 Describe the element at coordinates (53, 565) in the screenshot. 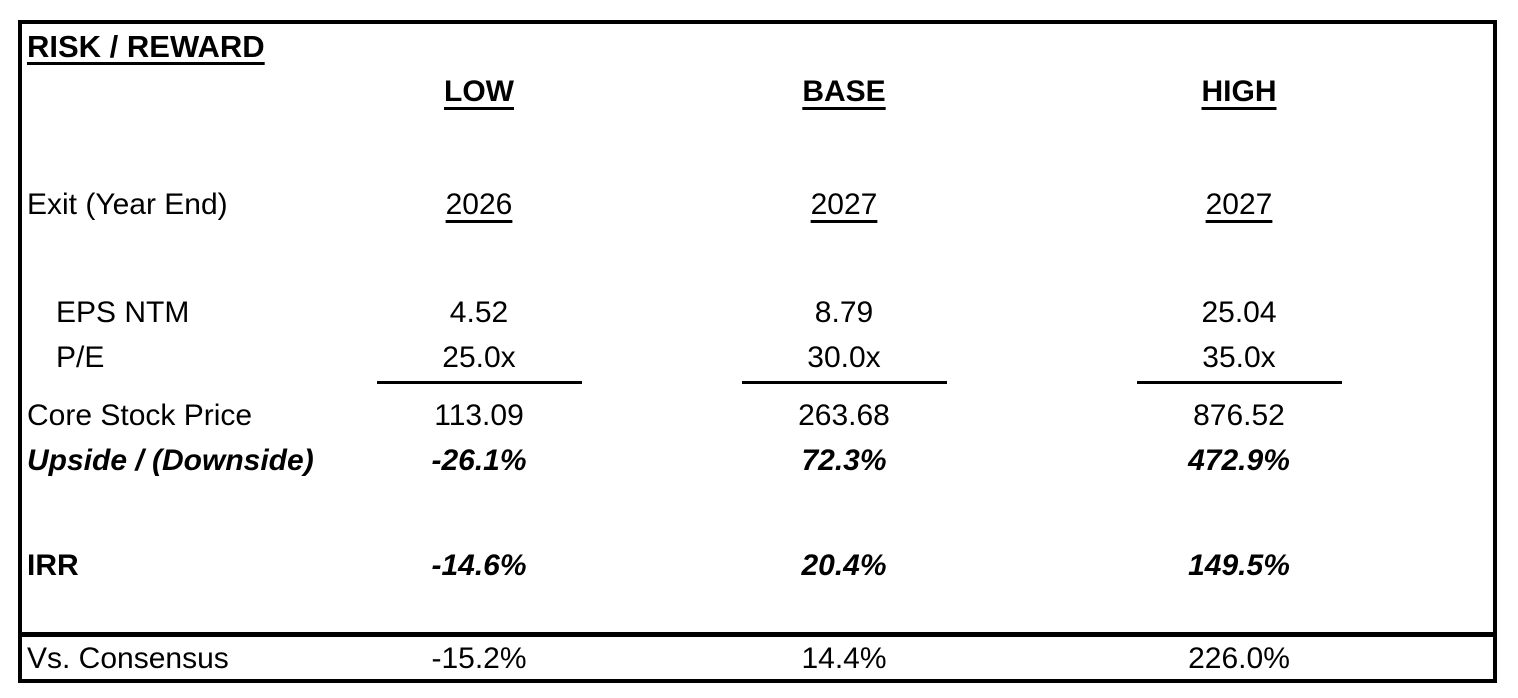

I see `row-label-irr: IRR` at that location.